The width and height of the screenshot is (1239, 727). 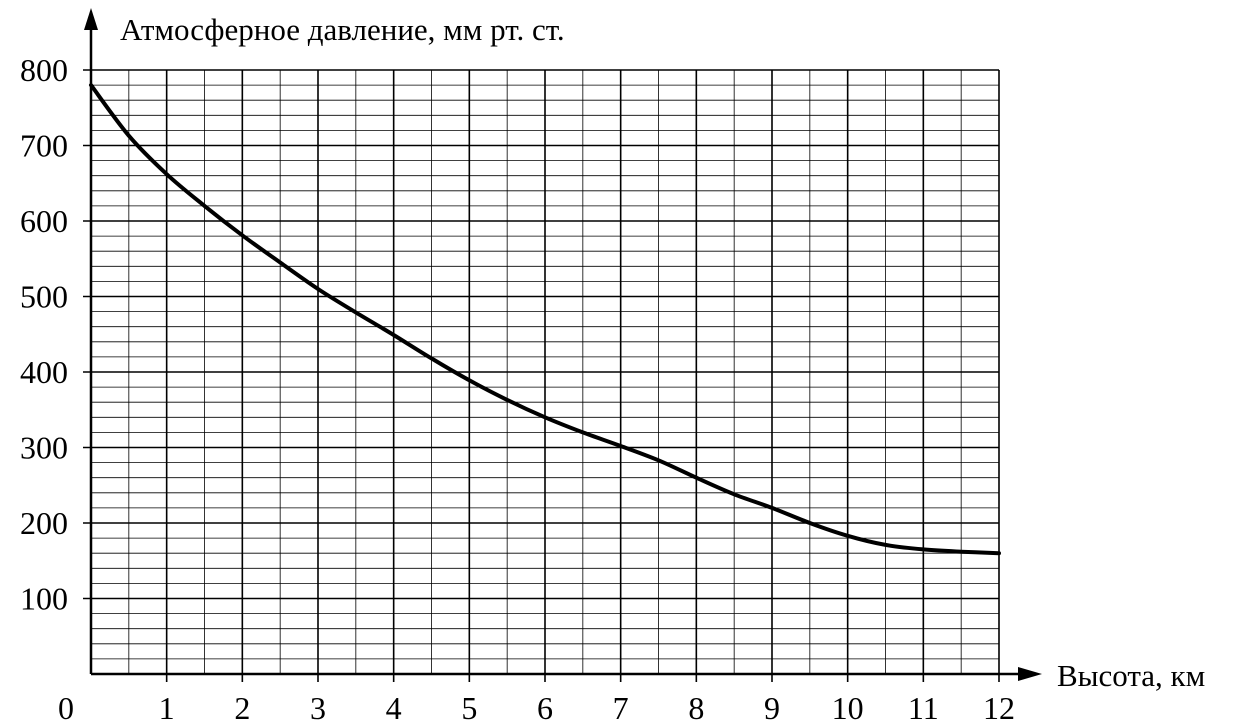 I want to click on origin-label: 0, so click(x=66, y=708).